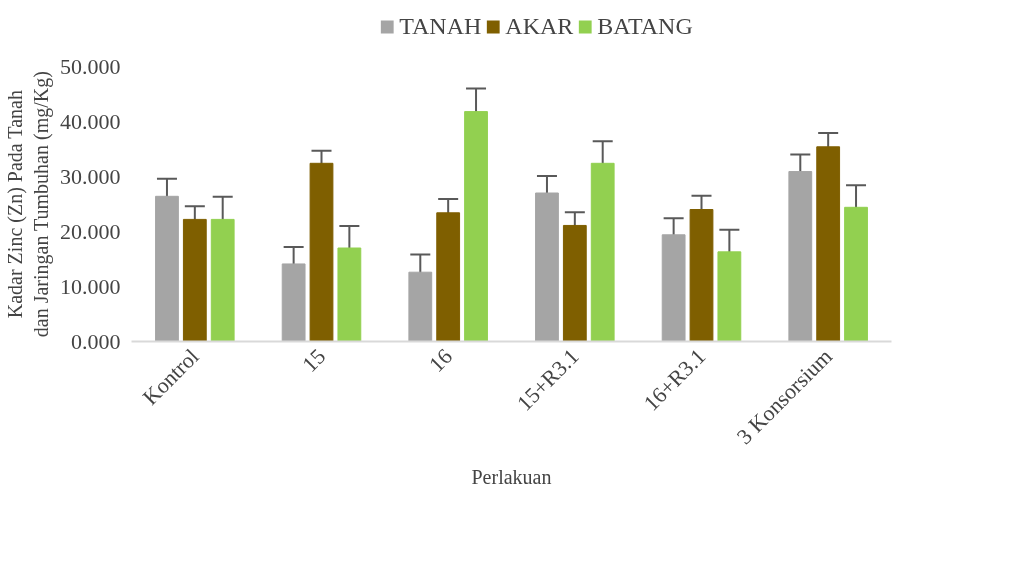 Image resolution: width=1015 pixels, height=587 pixels. Describe the element at coordinates (645, 26) in the screenshot. I see `legend-label: BATANG` at that location.